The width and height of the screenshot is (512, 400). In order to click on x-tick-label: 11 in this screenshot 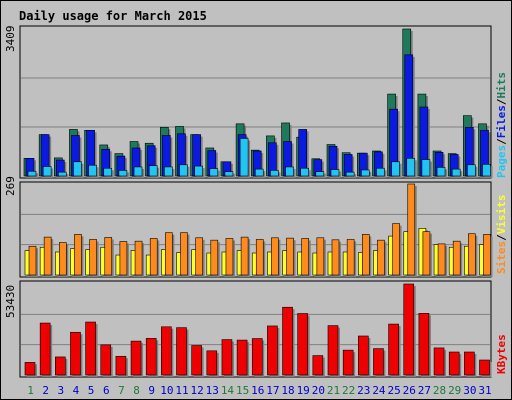, I will do `click(181, 390)`.